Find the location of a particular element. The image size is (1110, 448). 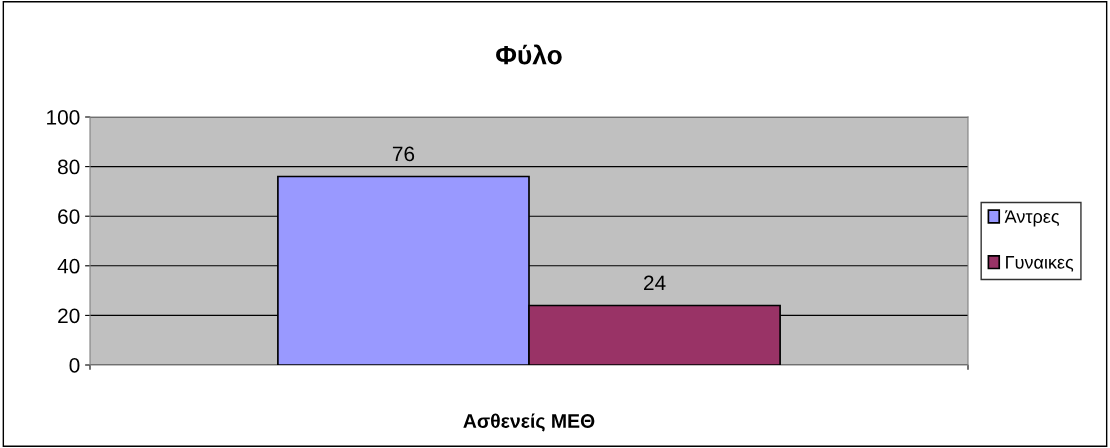

y-tick-label: 100 is located at coordinates (63, 117).